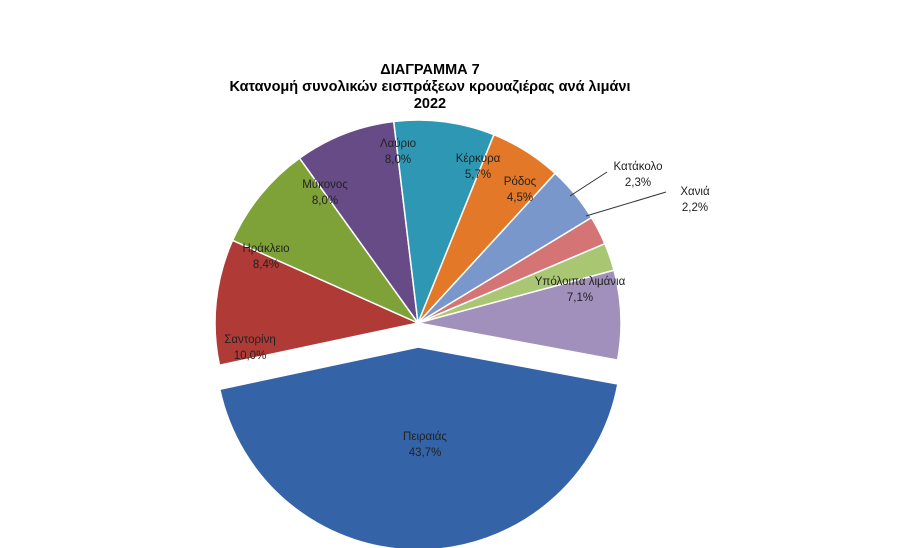 The image size is (922, 548). I want to click on slice-label: Χανιά, so click(695, 192).